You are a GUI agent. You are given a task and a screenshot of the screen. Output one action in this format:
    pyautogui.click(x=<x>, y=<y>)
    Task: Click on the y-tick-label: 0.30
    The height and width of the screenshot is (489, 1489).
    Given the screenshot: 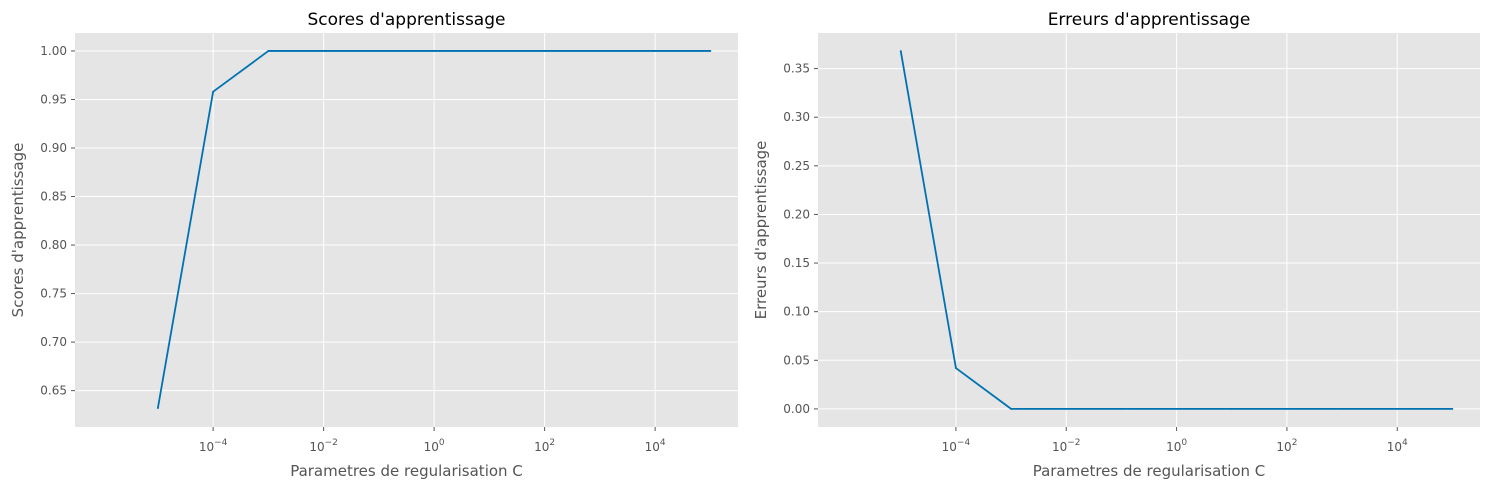 What is the action you would take?
    pyautogui.click(x=796, y=117)
    